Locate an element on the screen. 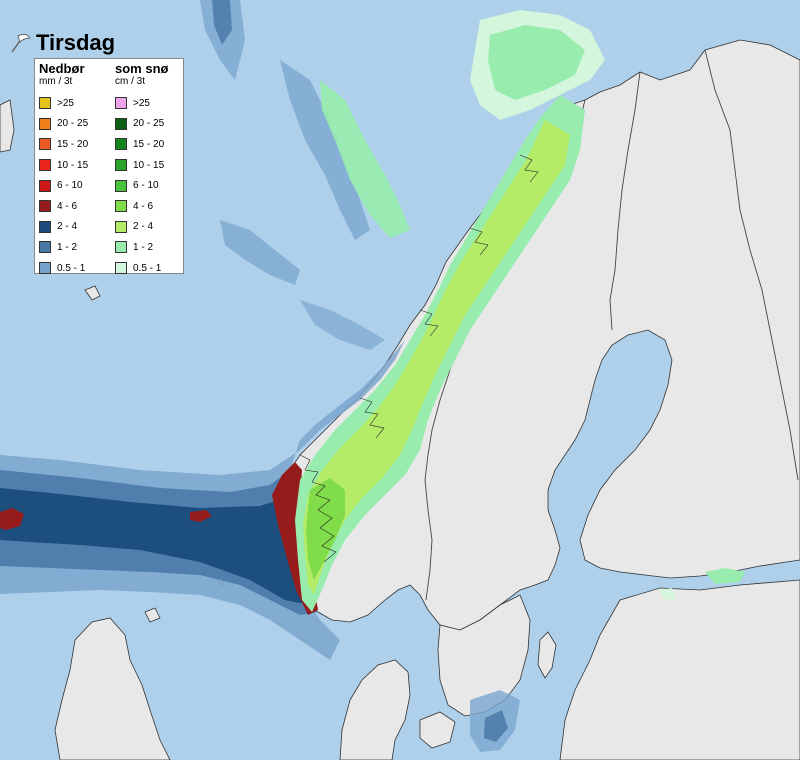 Image resolution: width=800 pixels, height=760 pixels. precip-legend-item: 2 - 4 is located at coordinates (63, 227).